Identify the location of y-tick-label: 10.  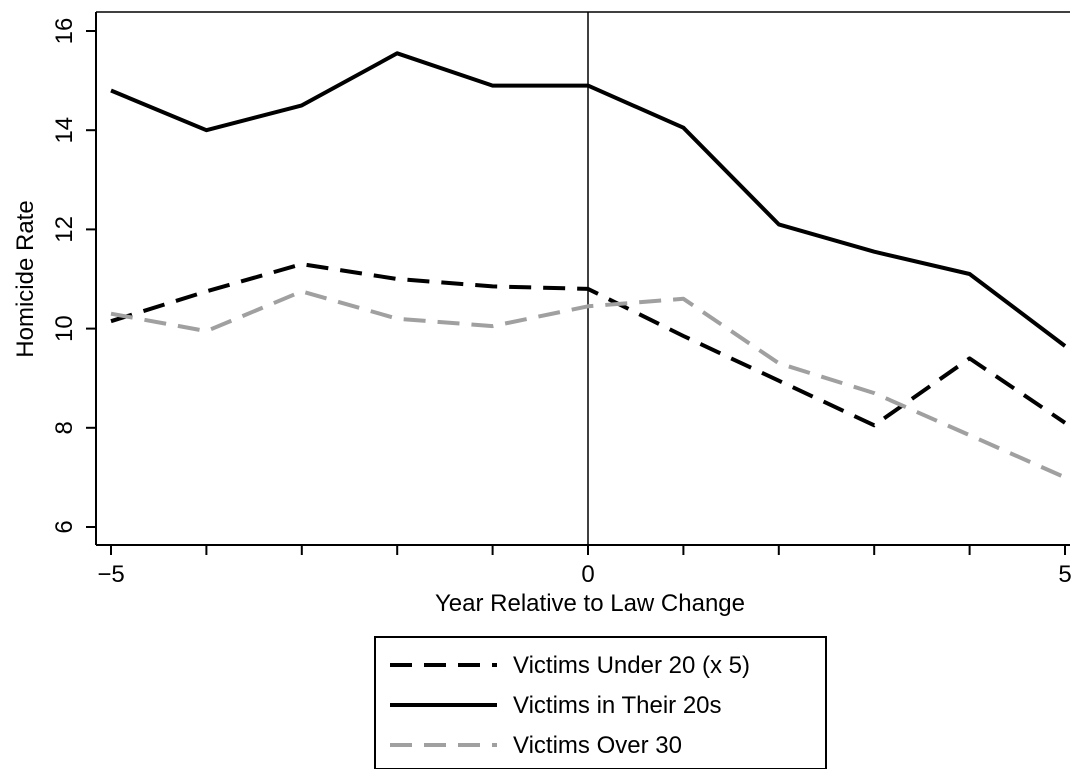
(64, 328).